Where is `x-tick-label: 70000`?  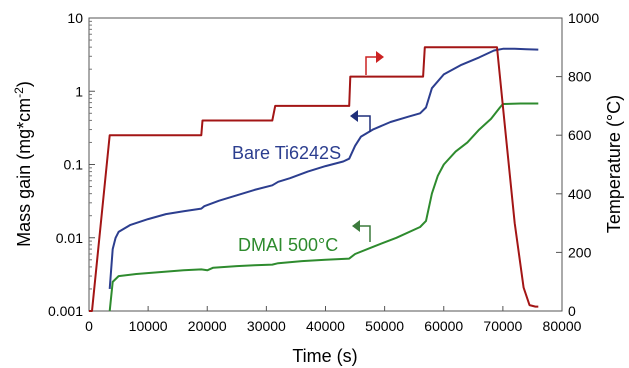 x-tick-label: 70000 is located at coordinates (502, 326).